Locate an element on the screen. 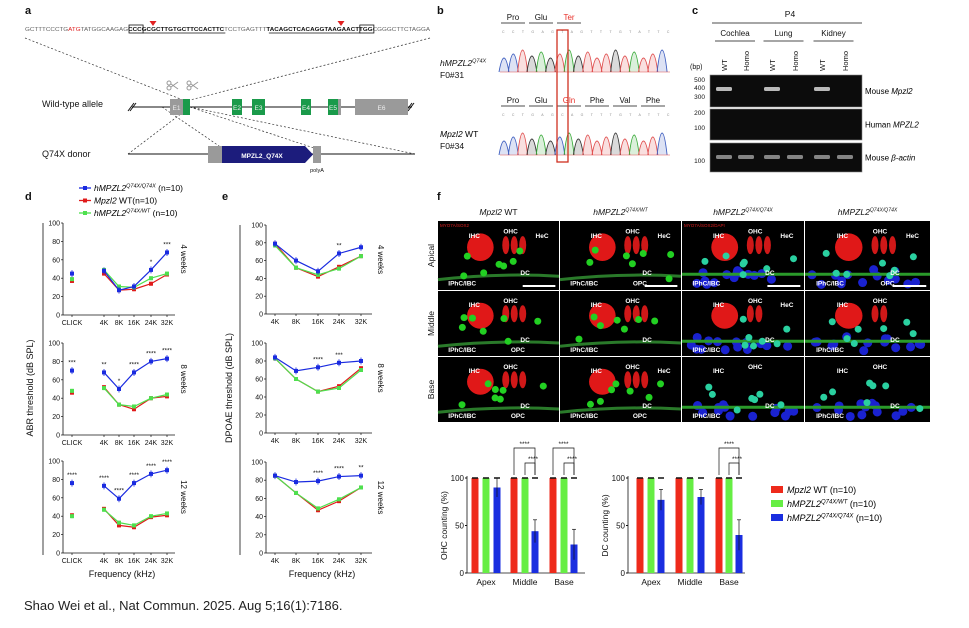  column-title: hMPZL2Q74X/WT is located at coordinates (620, 212).